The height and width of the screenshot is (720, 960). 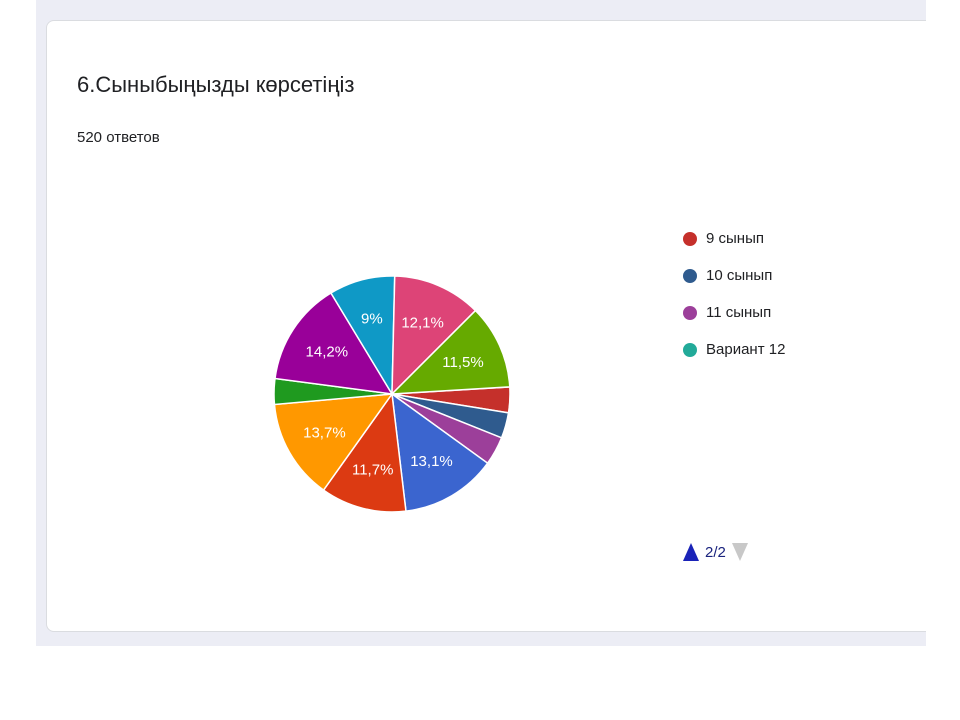 What do you see at coordinates (746, 349) in the screenshot?
I see `legend-label: Вариант 12` at bounding box center [746, 349].